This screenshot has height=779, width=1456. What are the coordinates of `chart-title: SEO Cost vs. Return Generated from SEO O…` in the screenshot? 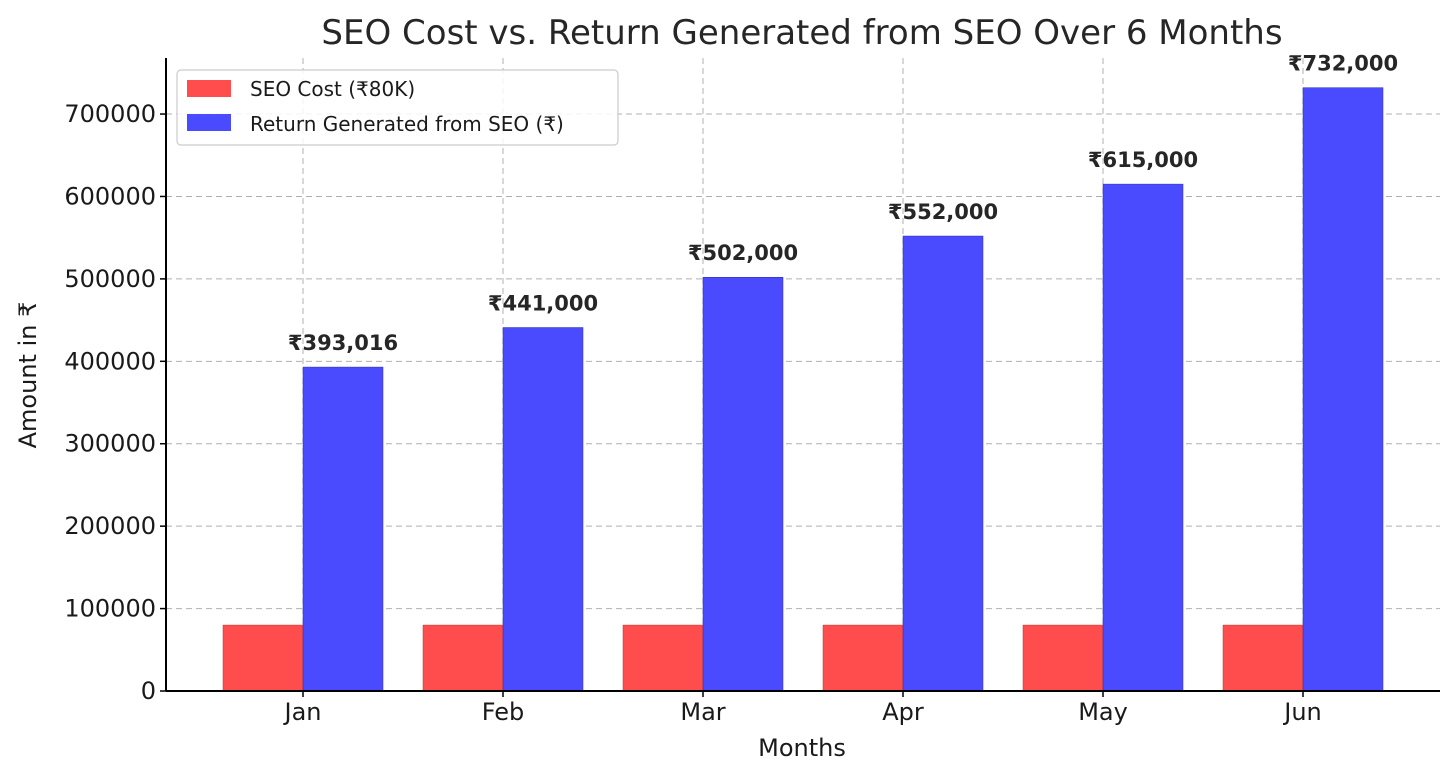 It's located at (801, 33).